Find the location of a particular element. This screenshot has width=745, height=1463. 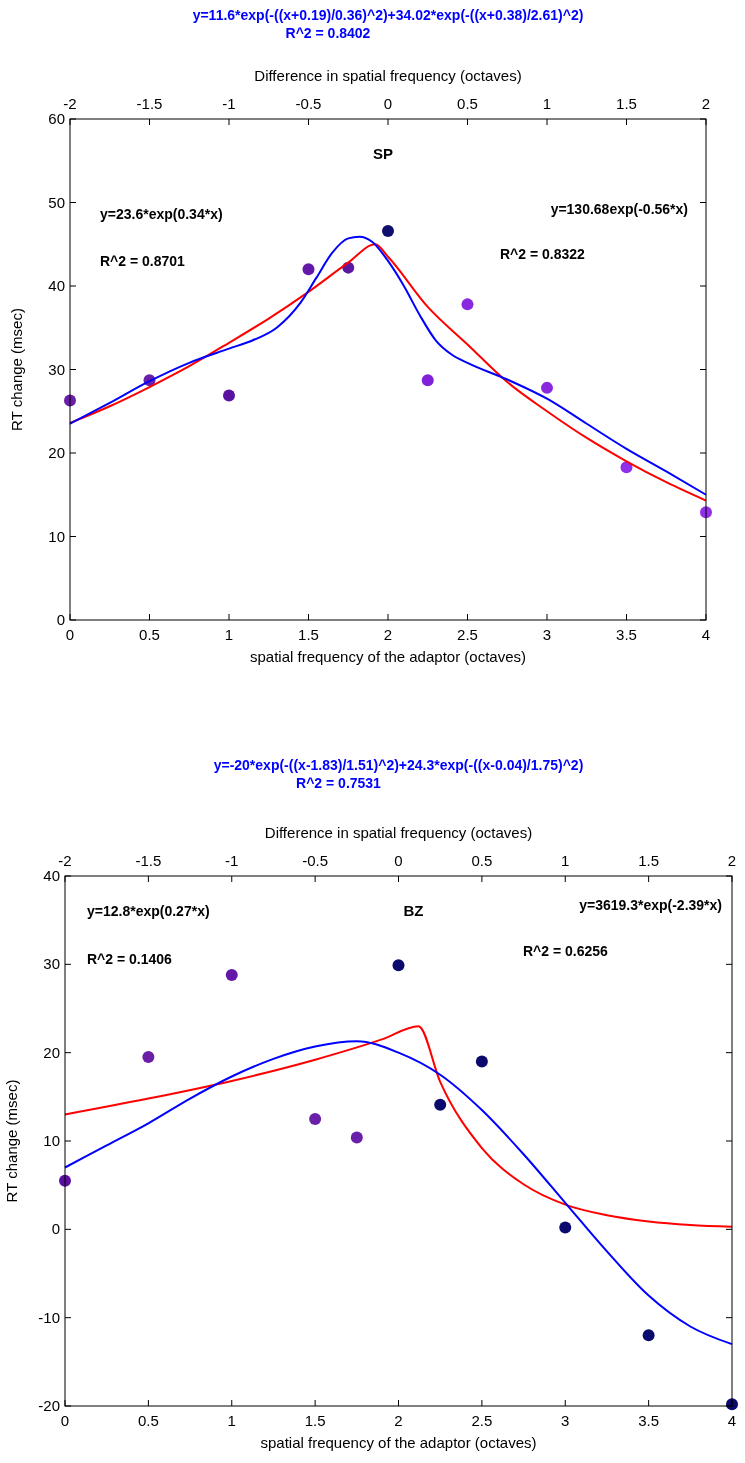

annotation: y=3619.3*exp(-2.39*x) is located at coordinates (650, 905).